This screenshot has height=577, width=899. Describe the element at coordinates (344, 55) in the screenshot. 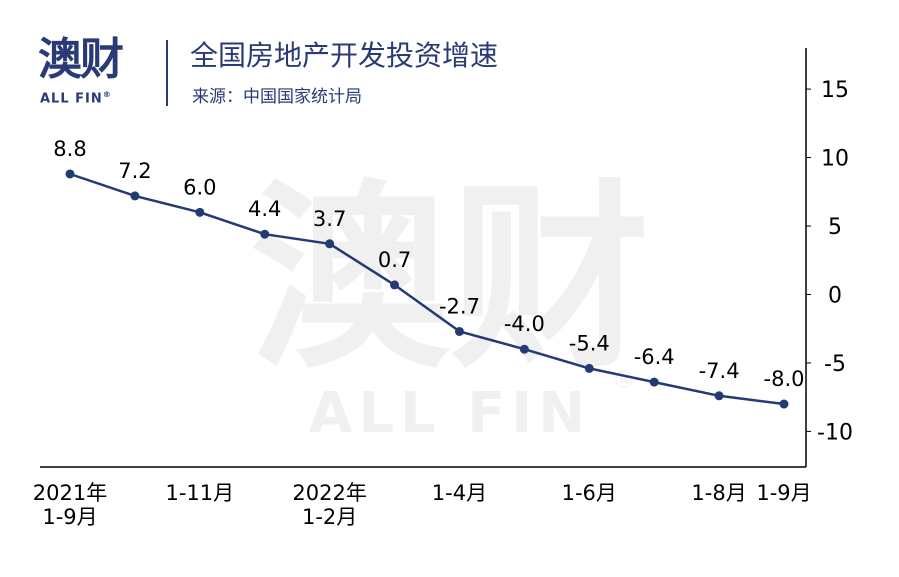

I see `chart-title: 全国房地产开发投资增速` at that location.